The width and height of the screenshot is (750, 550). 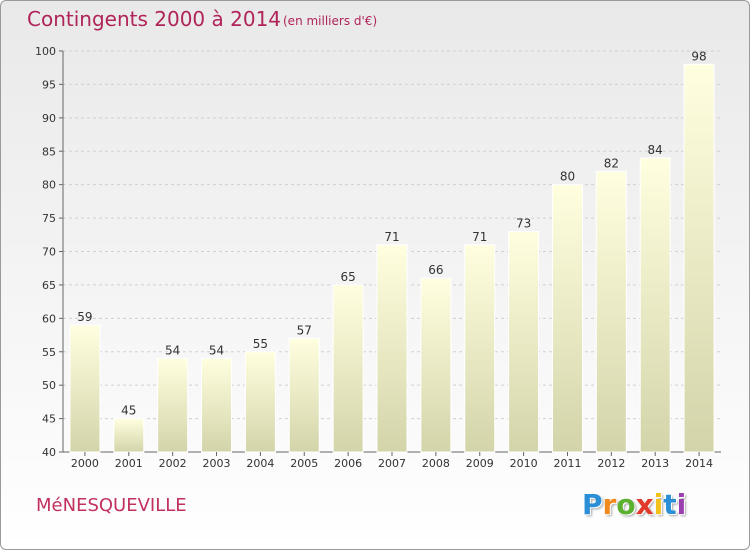 I want to click on y-tick-label: 100, so click(x=45, y=51).